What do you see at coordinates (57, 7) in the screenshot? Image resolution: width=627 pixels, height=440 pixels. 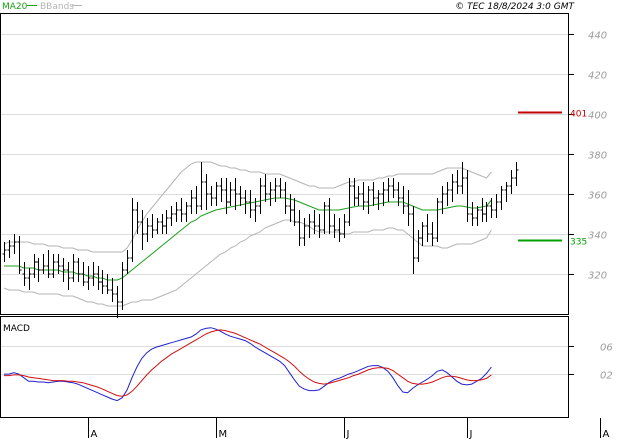 I see `legend-bbands-label: BBands` at bounding box center [57, 7].